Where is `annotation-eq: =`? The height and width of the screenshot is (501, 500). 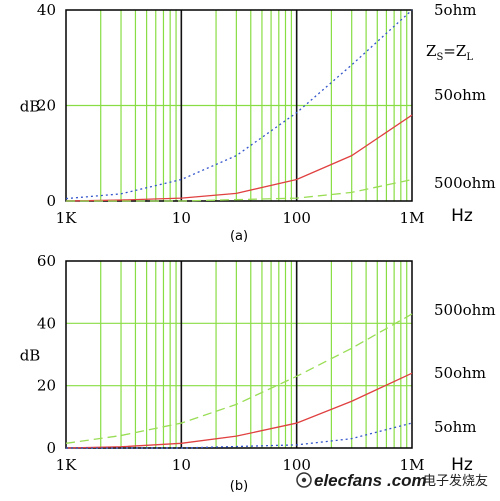
annotation-eq: = is located at coordinates (449, 51).